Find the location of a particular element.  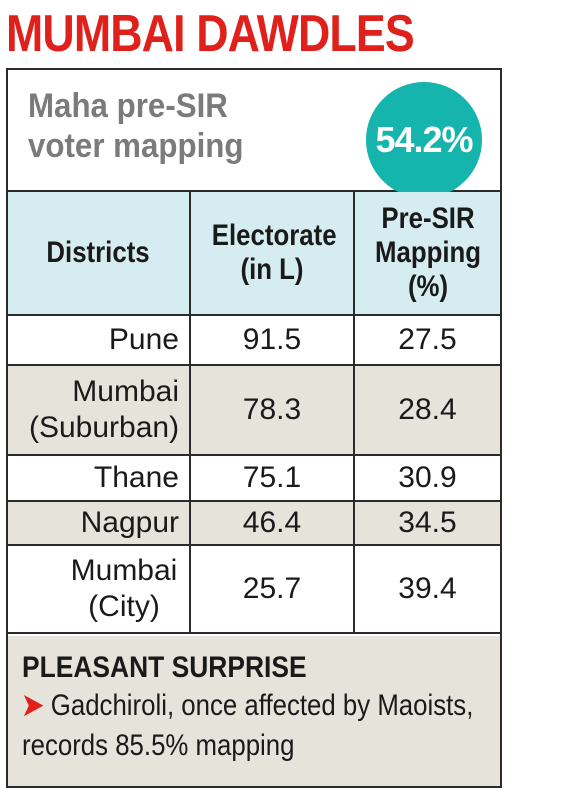

table-row: Thane 75.1 30.9 is located at coordinates (254, 478).